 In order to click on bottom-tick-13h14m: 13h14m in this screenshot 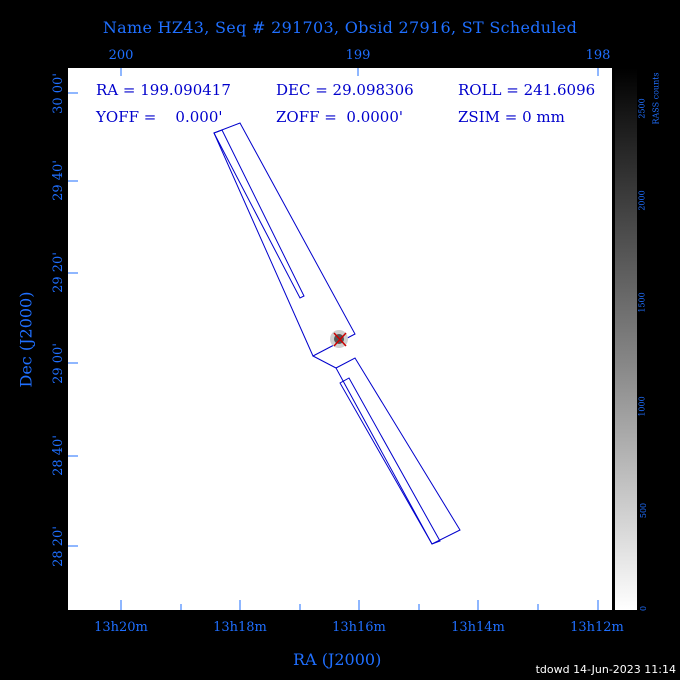, I will do `click(478, 627)`.